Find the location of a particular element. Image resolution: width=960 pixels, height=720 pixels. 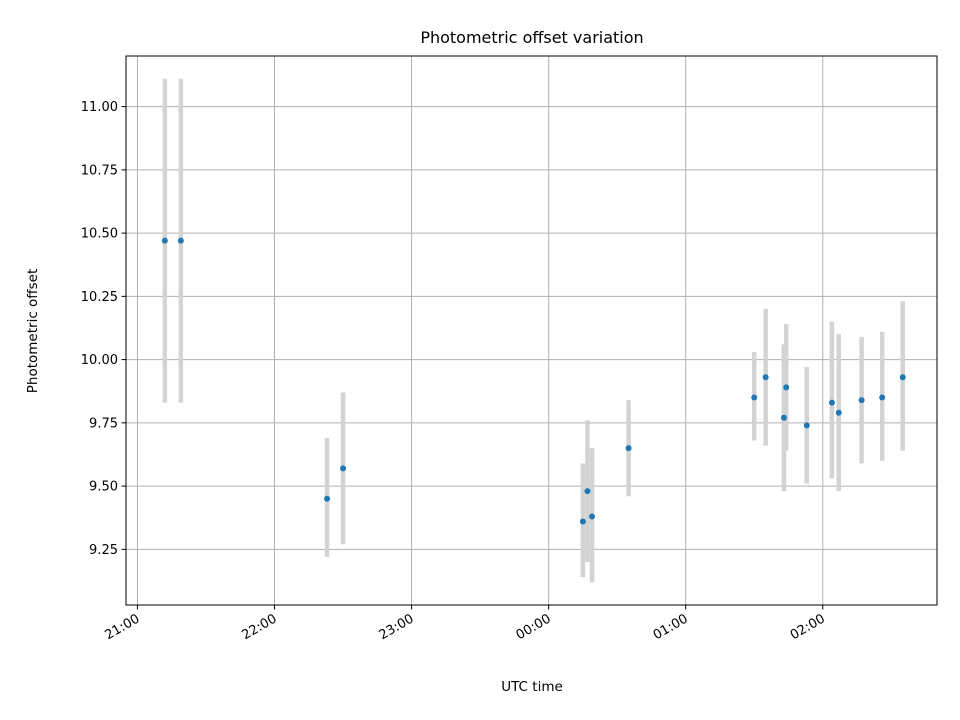

y-tick-label: 9.25 is located at coordinates (103, 550).